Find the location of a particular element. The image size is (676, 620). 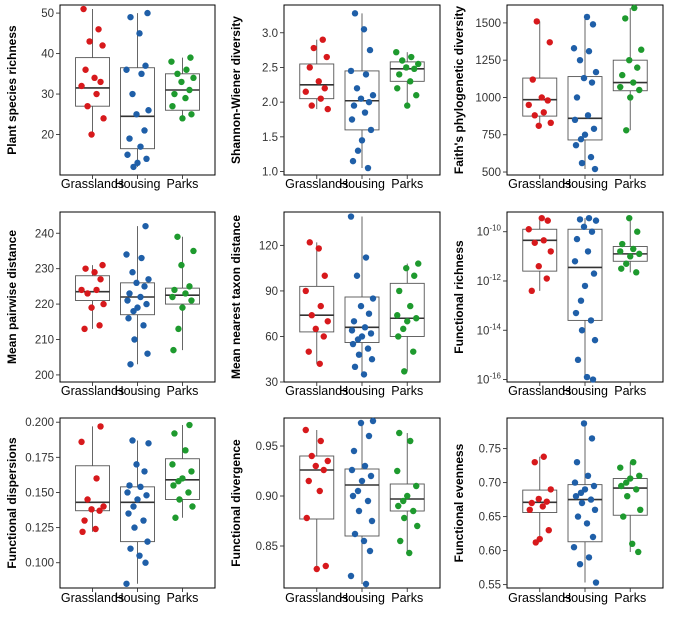

y-tick-label: 220 is located at coordinates (44, 305).